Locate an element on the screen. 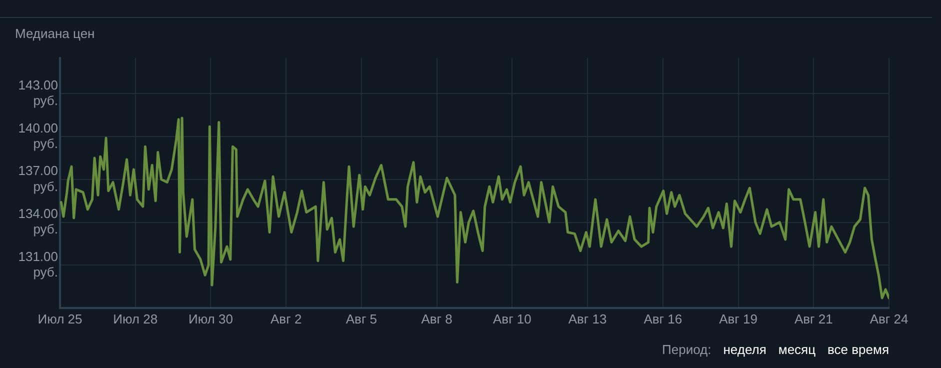 This screenshot has height=368, width=941. x-tick-label: Июл 30 is located at coordinates (210, 318).